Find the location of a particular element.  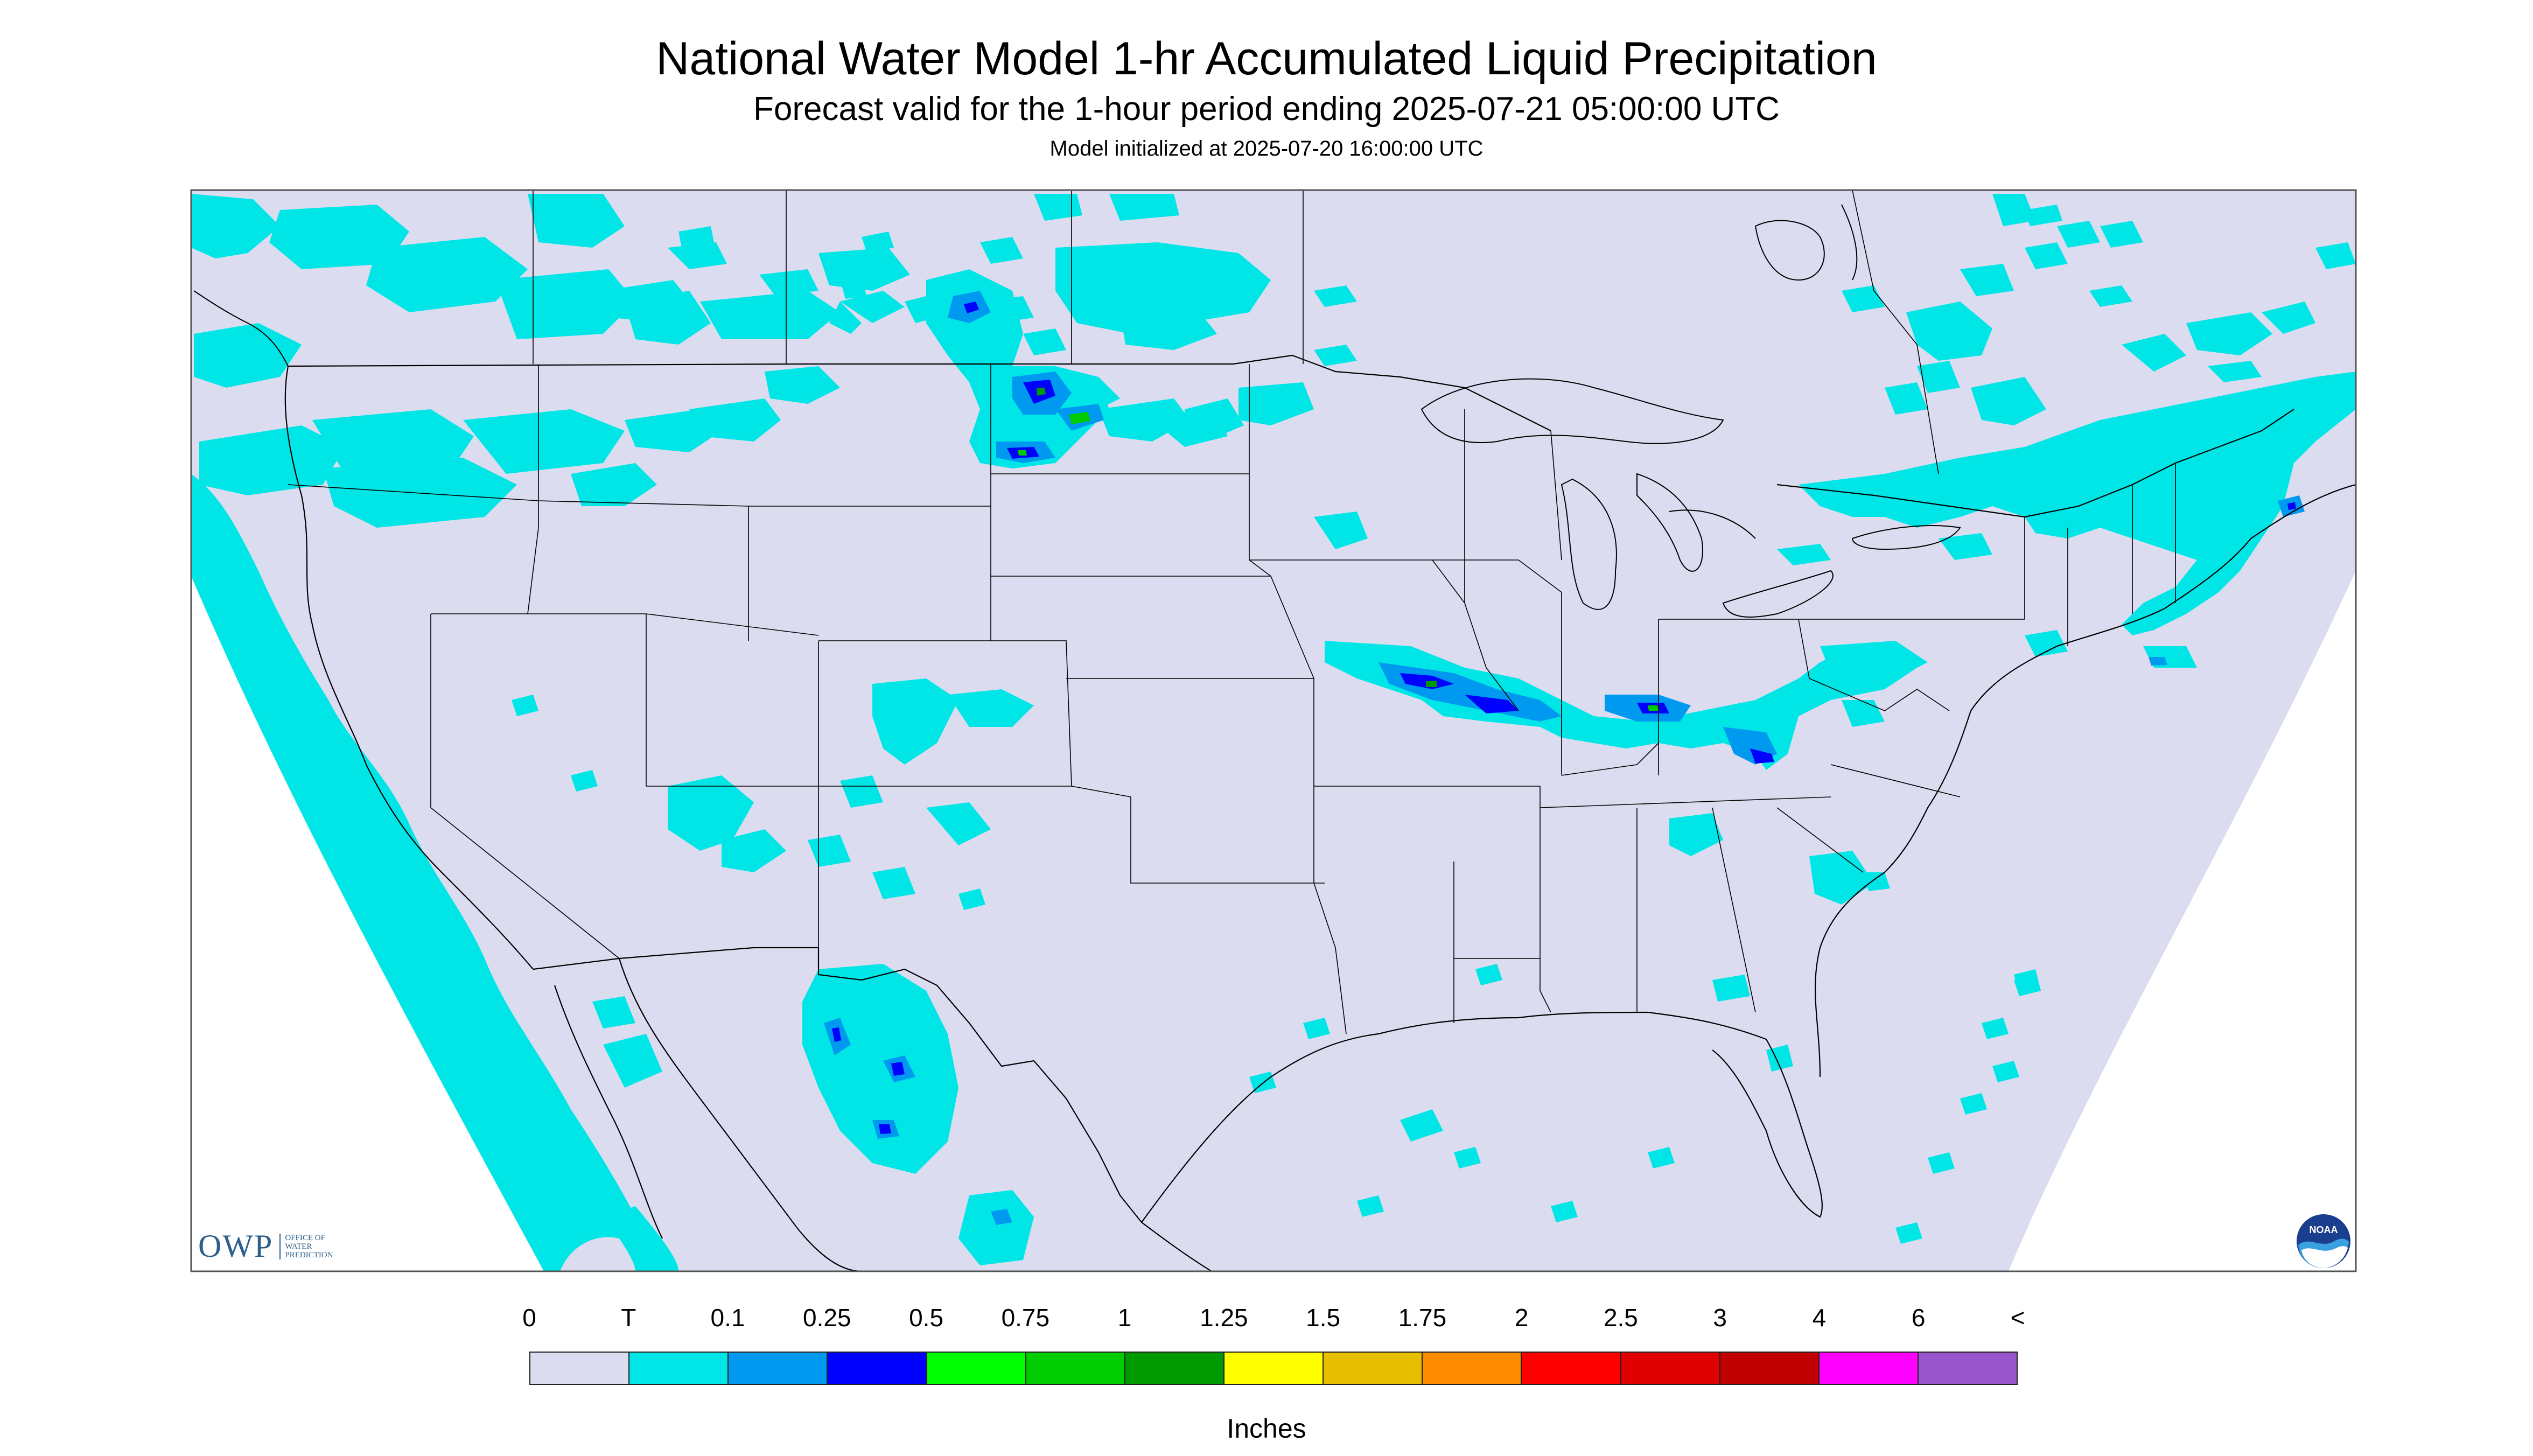

legend-tick-label: 4 is located at coordinates (1820, 1318).